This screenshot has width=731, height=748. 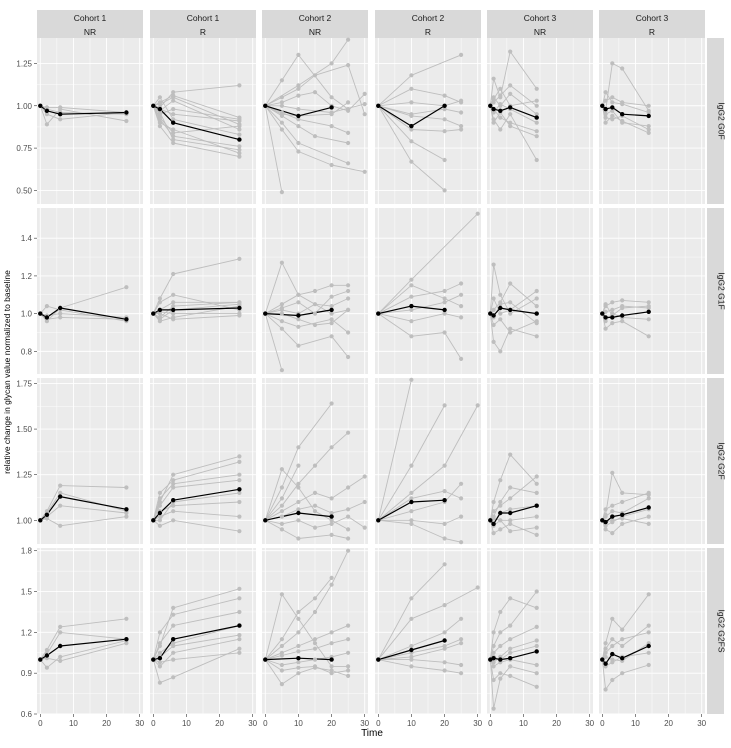 I want to click on y-tick-label: 1.00, so click(x=24, y=520).